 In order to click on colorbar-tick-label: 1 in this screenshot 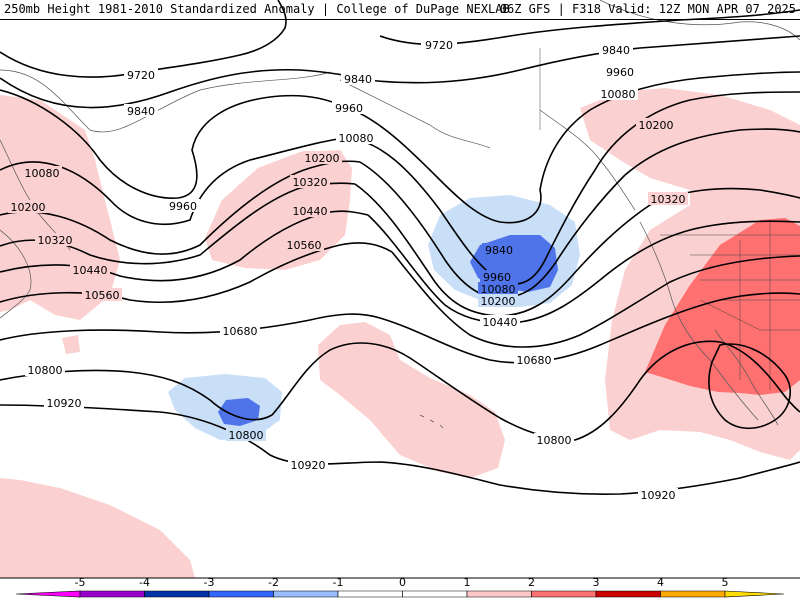, I will do `click(467, 582)`.